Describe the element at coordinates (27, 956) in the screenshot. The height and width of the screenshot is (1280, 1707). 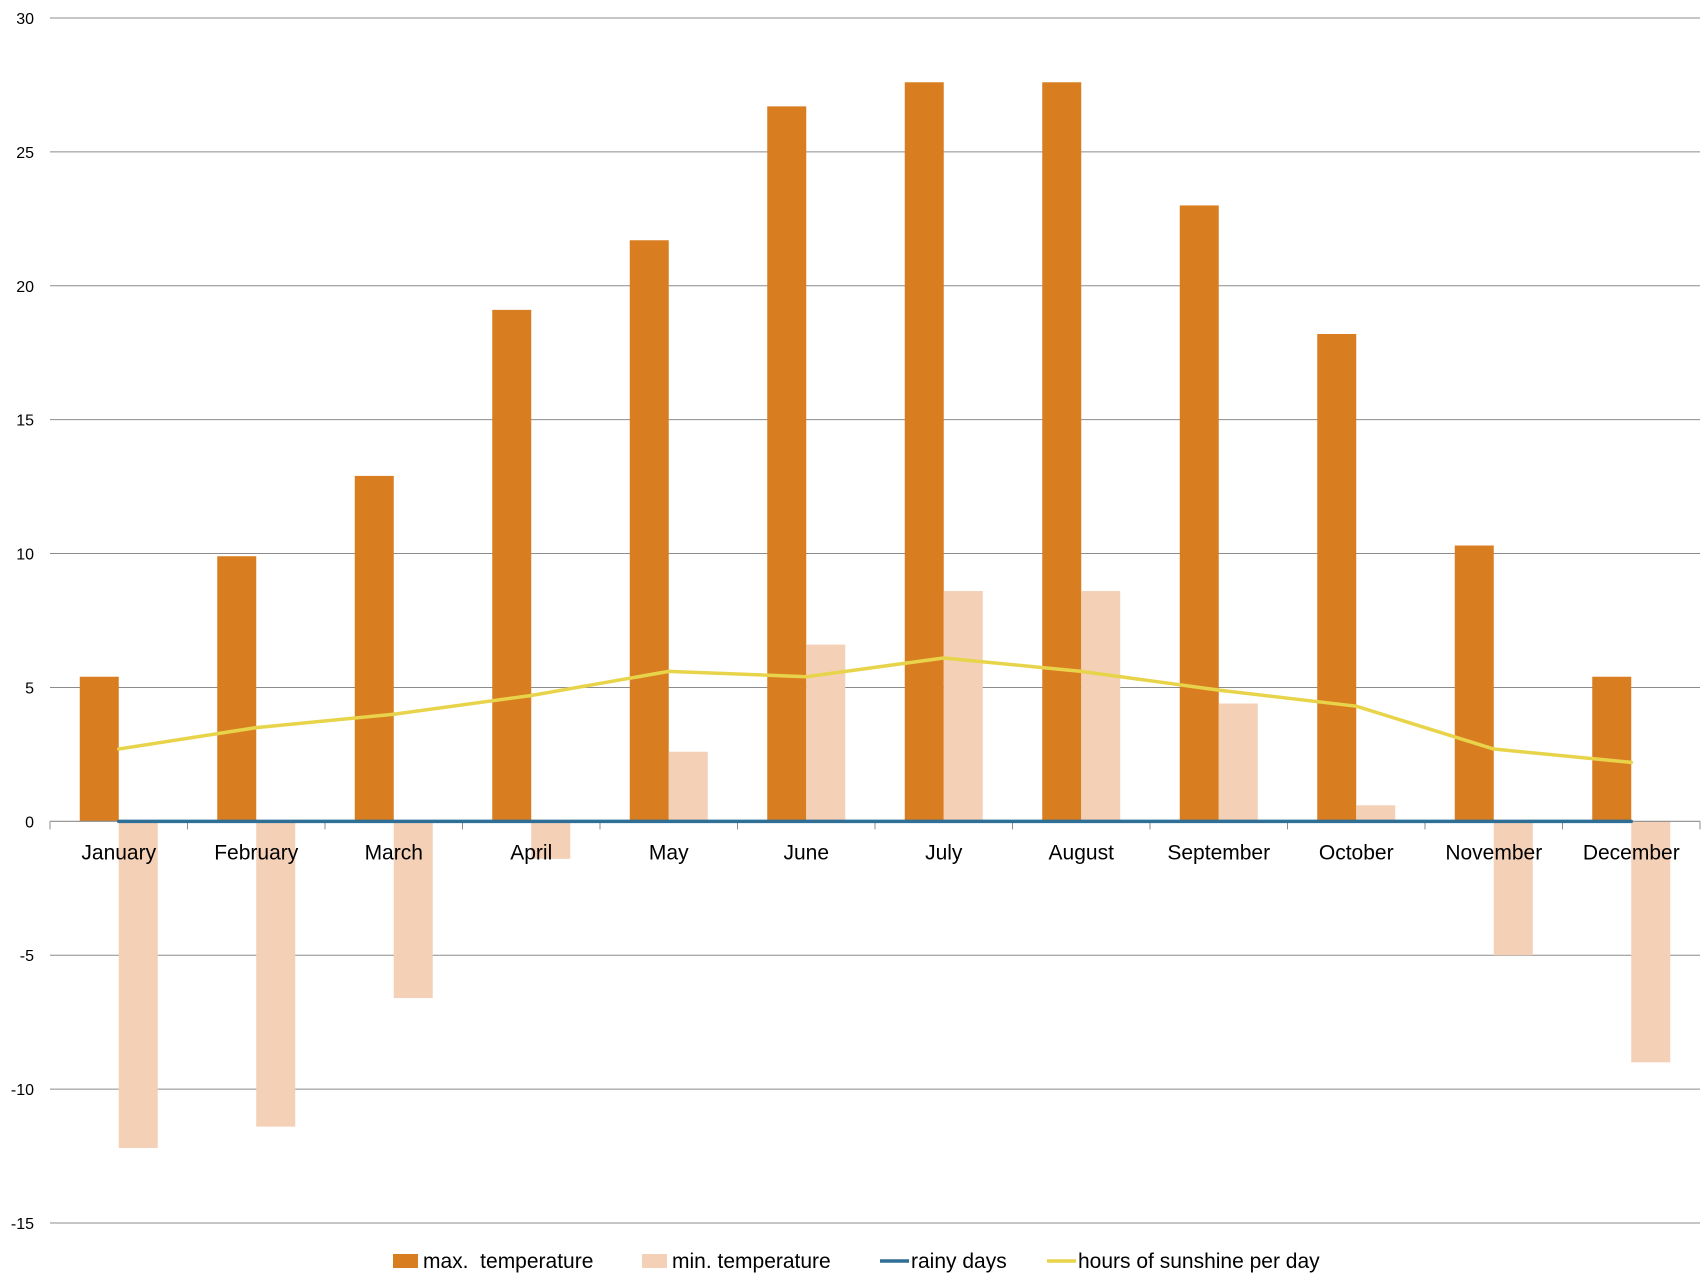
I see `y-tick-label: -5` at that location.